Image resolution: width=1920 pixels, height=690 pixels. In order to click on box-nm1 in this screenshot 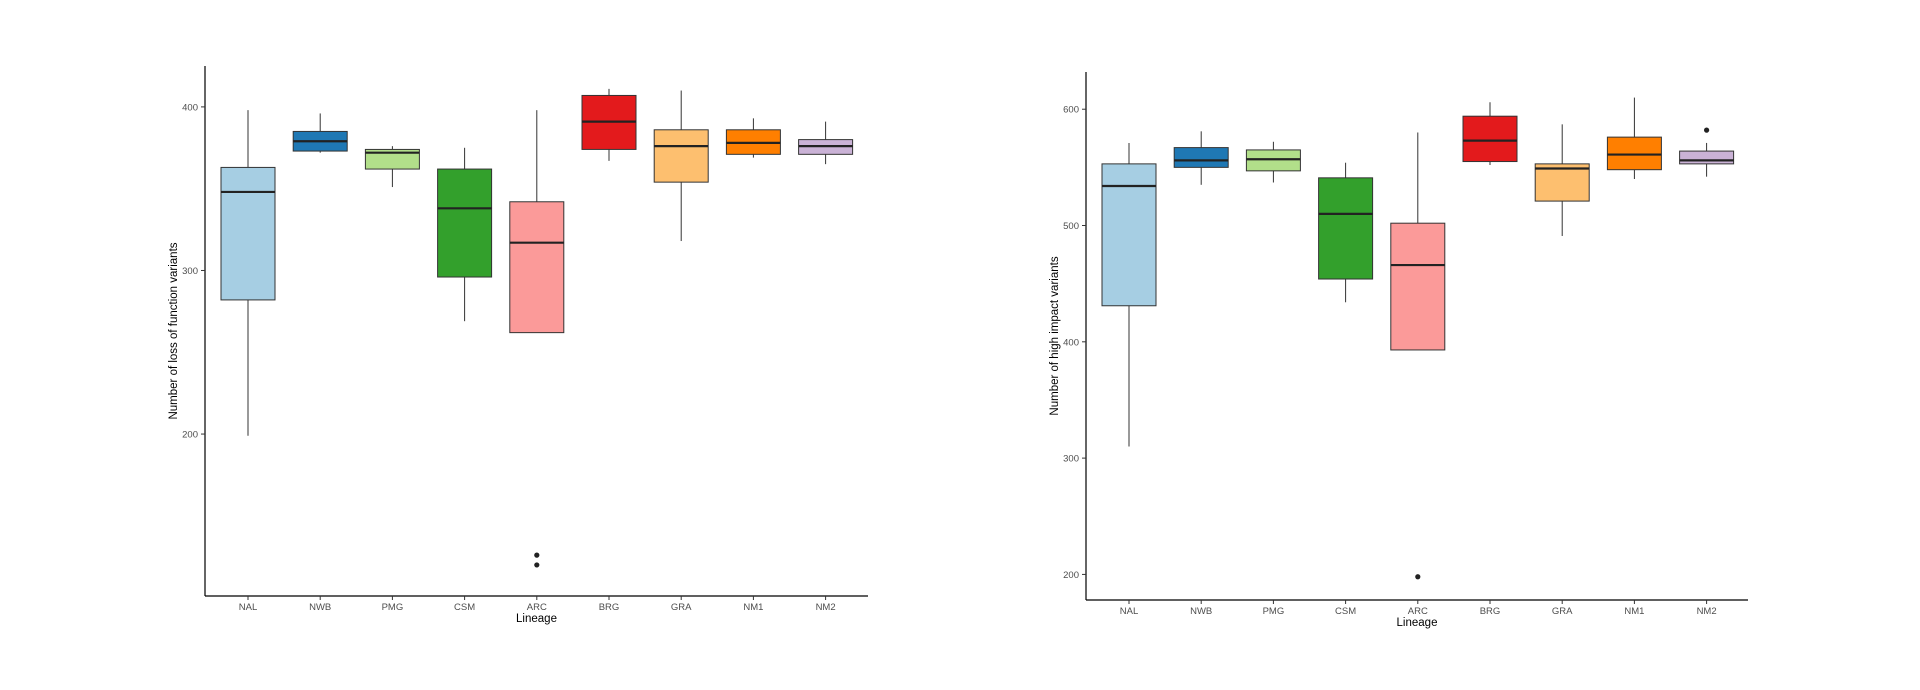, I will do `click(1634, 153)`.